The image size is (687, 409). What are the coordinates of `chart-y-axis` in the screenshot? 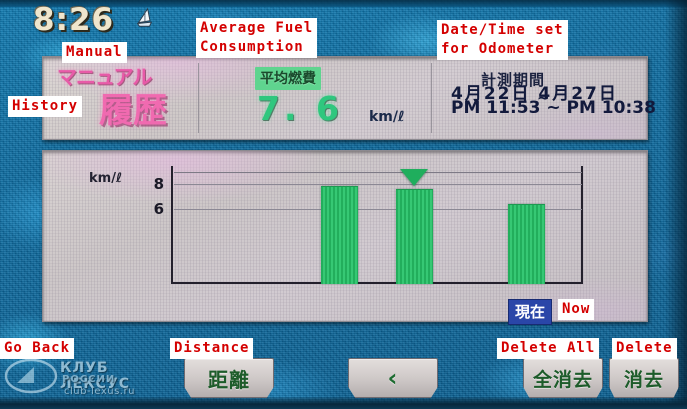 It's located at (172, 225).